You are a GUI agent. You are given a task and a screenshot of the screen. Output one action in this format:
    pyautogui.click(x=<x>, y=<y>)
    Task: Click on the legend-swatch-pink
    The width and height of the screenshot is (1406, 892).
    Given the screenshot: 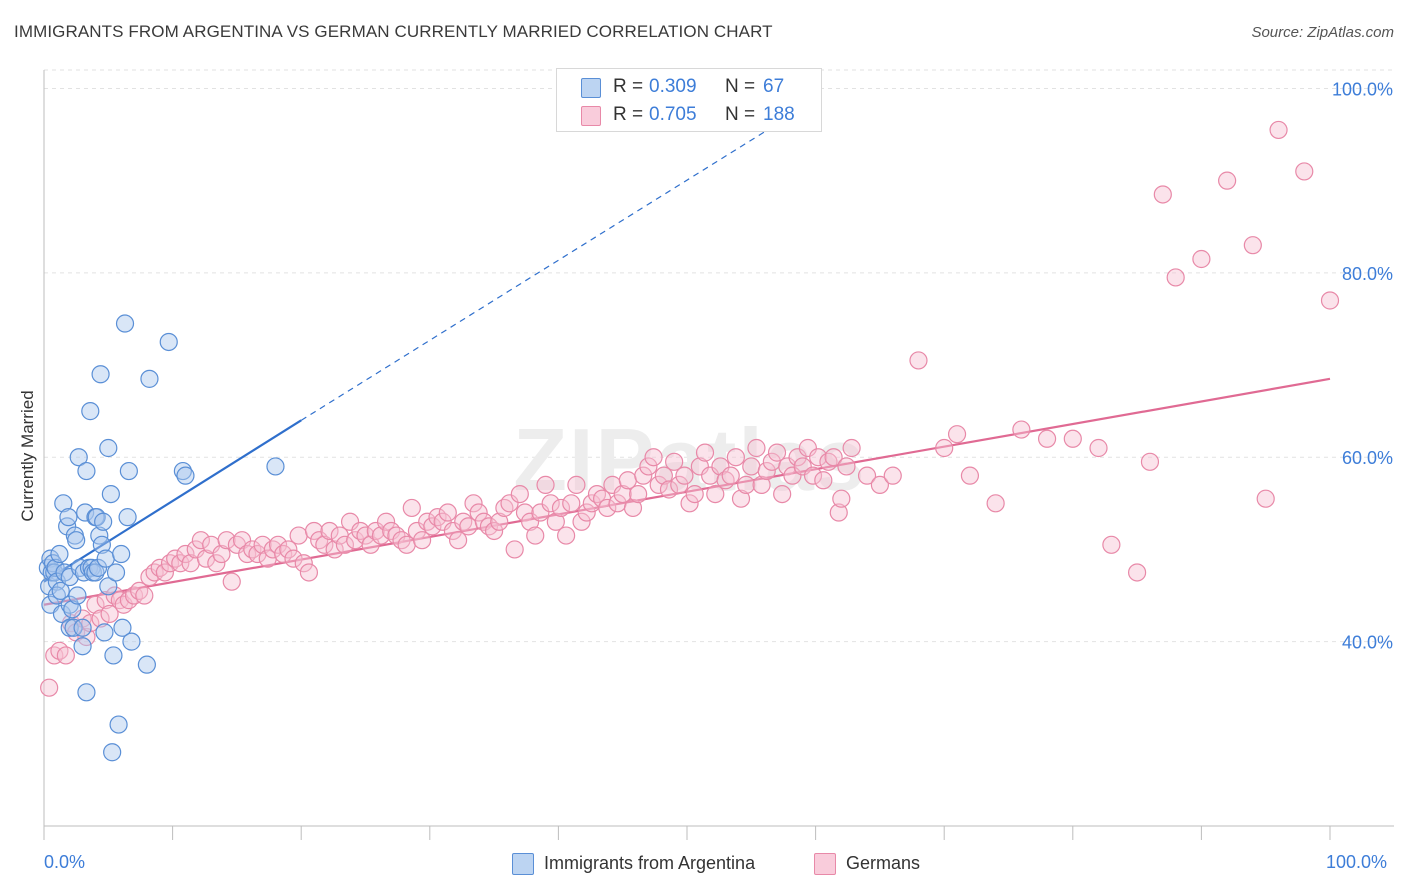 What is the action you would take?
    pyautogui.click(x=591, y=116)
    